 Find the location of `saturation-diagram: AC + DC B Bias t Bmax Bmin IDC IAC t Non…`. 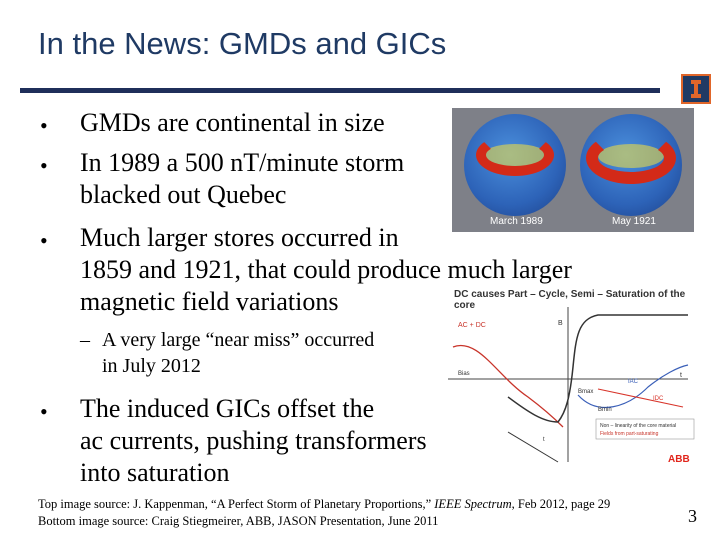

saturation-diagram: AC + DC B Bias t Bmax Bmin IDC IAC t Non… is located at coordinates (573, 378).